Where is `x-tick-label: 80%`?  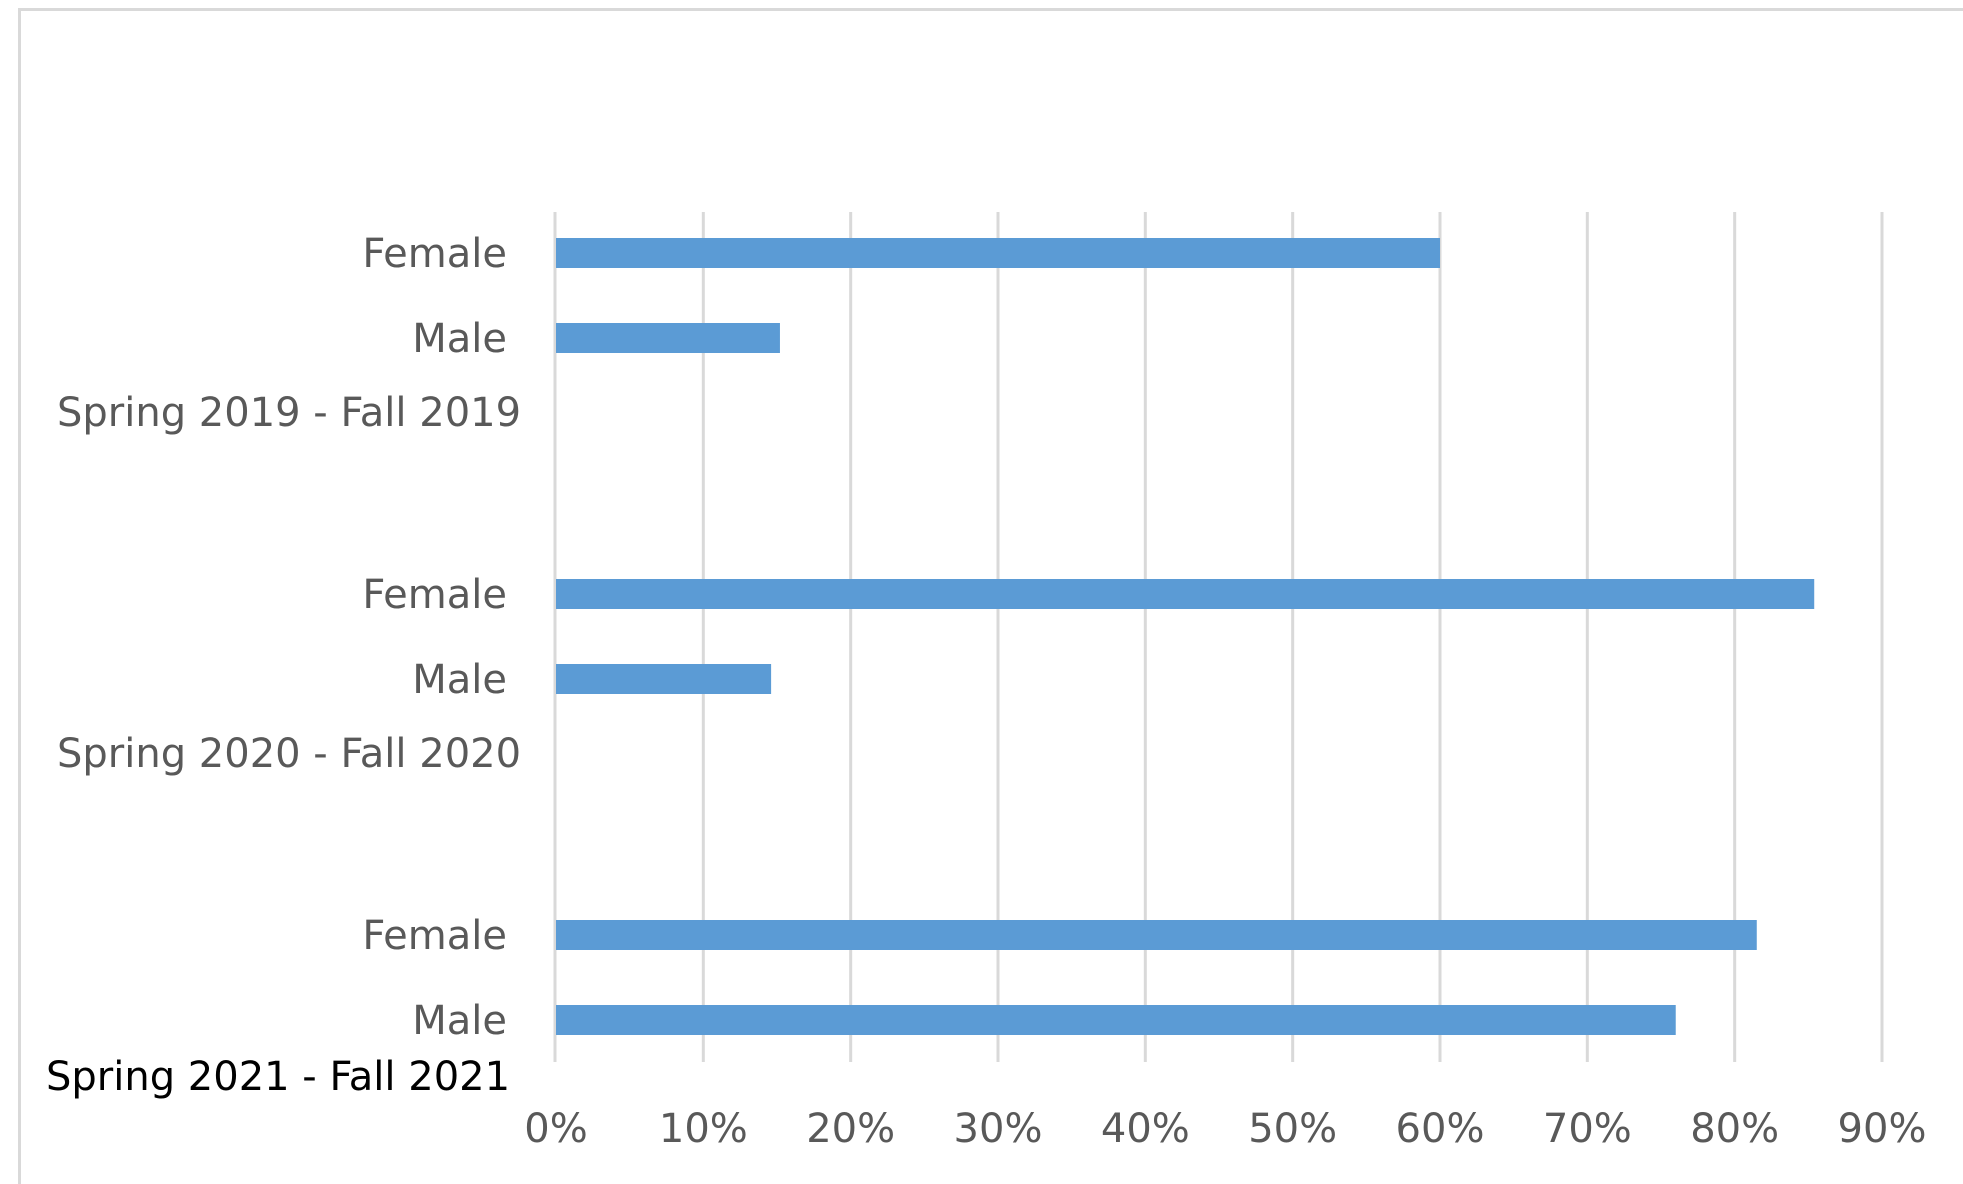
x-tick-label: 80% is located at coordinates (1734, 1129).